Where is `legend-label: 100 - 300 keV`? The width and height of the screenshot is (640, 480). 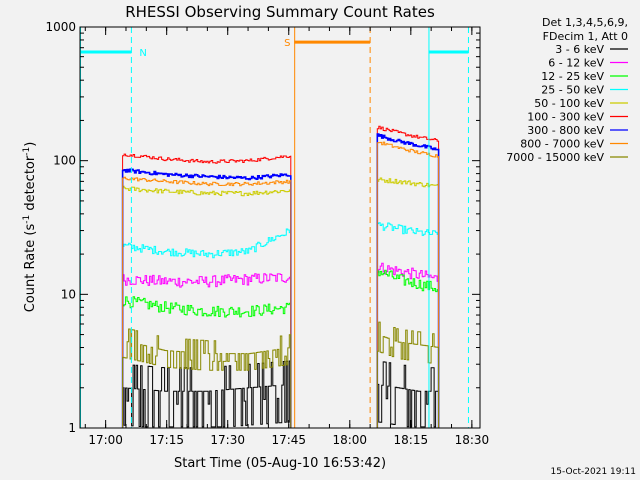
legend-label: 100 - 300 keV is located at coordinates (565, 117).